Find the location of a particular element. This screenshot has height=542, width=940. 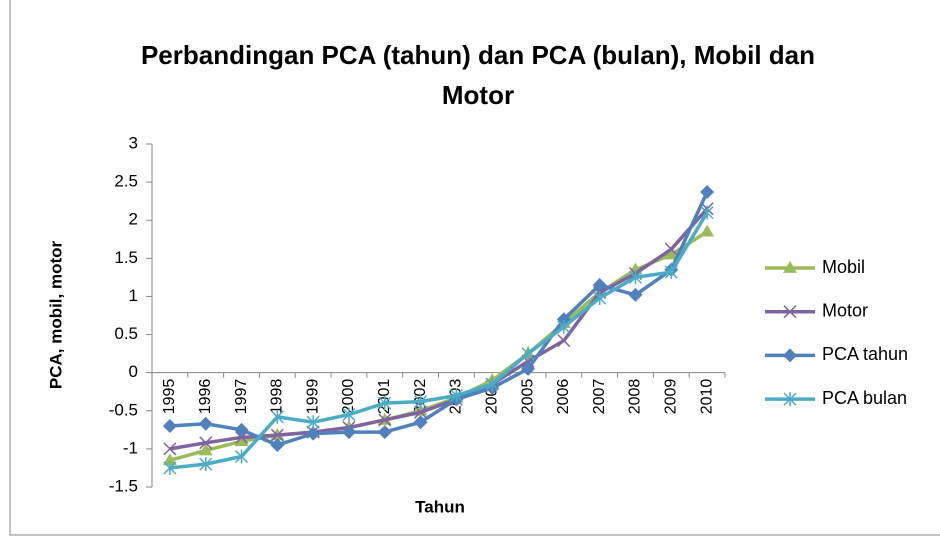

y-tick-label: 2.5 is located at coordinates (126, 181).